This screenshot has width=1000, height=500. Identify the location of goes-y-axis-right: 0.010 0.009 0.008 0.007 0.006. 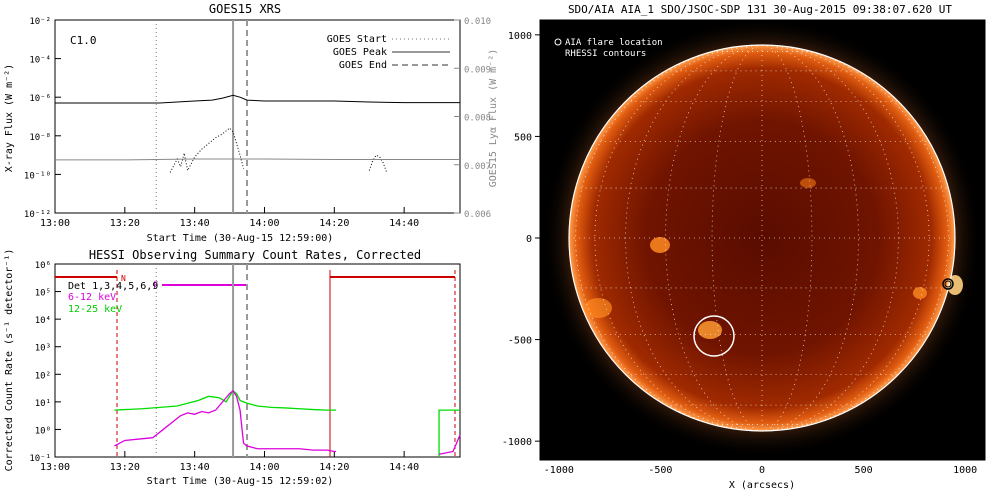
(472, 118).